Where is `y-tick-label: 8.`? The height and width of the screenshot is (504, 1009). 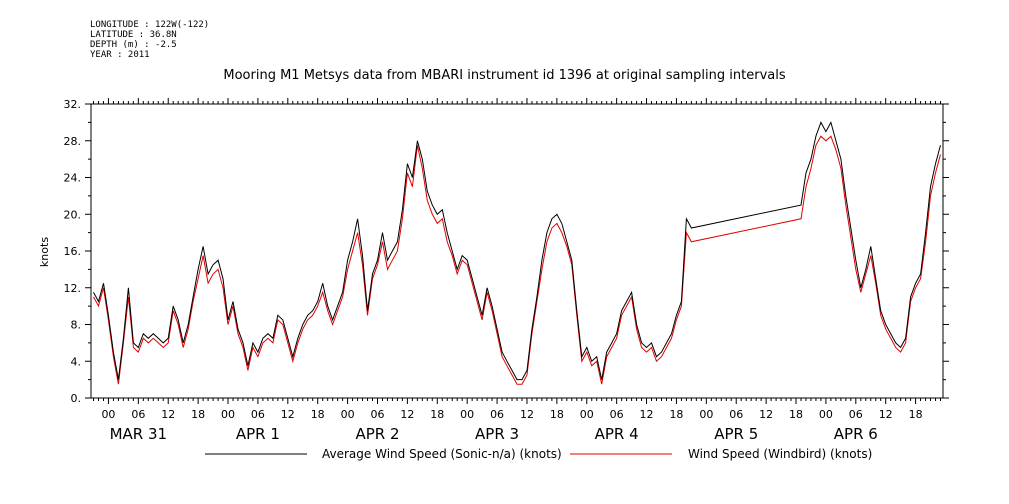 y-tick-label: 8. is located at coordinates (76, 325).